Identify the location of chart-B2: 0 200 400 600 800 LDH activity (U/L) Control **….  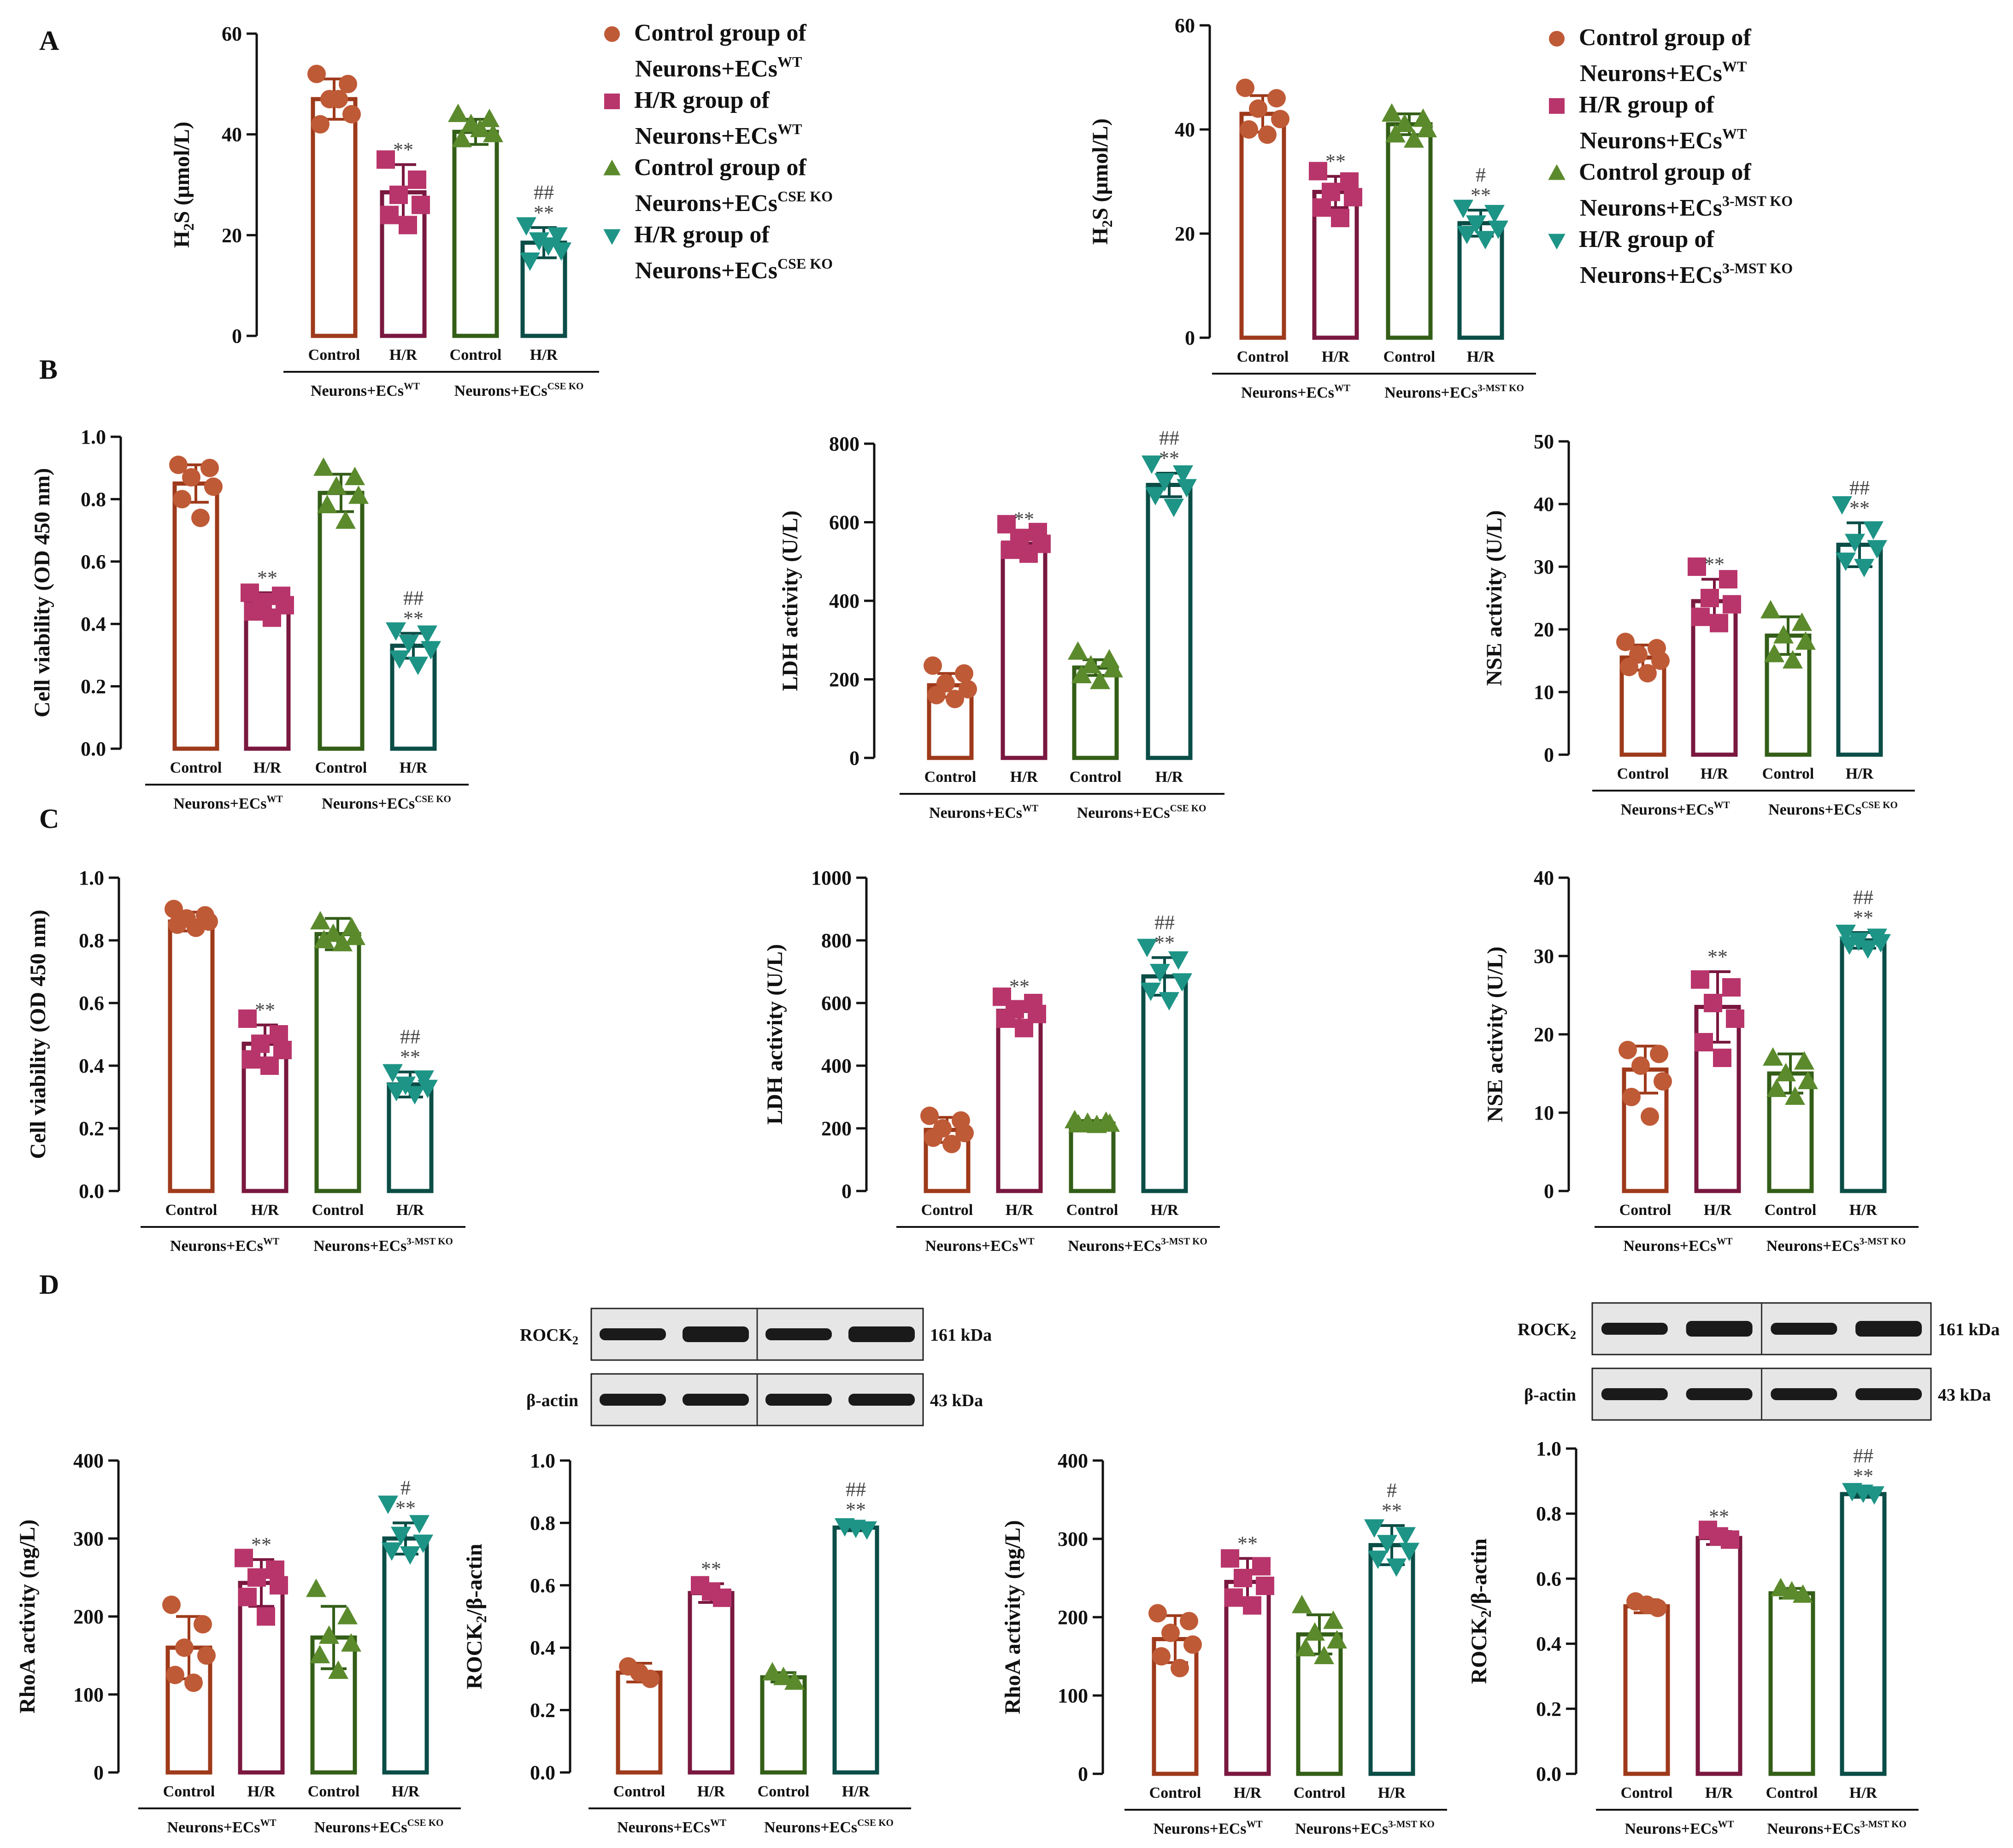
(1001, 624).